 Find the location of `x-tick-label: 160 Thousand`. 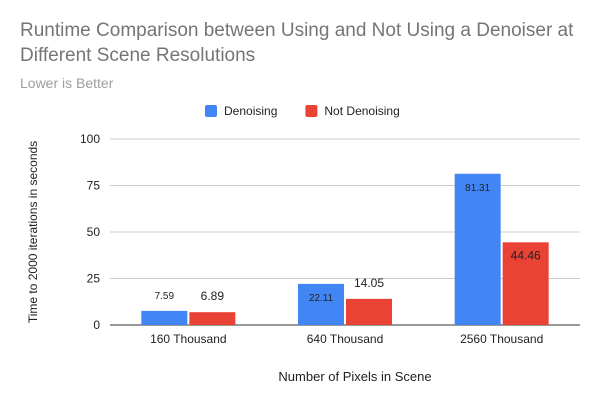

x-tick-label: 160 Thousand is located at coordinates (188, 339).